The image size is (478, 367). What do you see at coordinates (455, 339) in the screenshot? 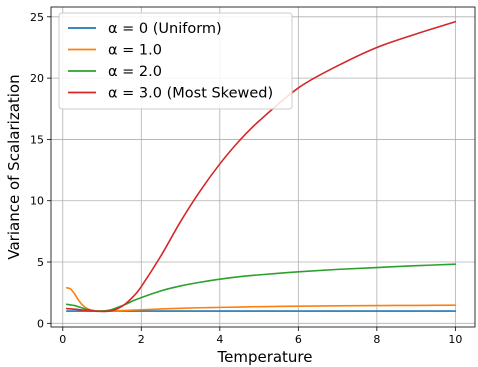
I see `x-tick-label: 10` at bounding box center [455, 339].